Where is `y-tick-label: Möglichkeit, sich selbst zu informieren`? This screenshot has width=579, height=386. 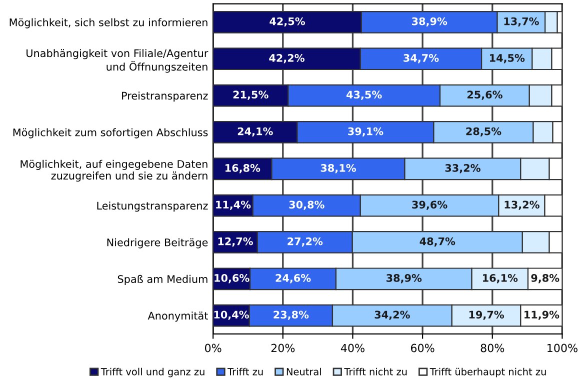
y-tick-label: Möglichkeit, sich selbst zu informieren is located at coordinates (109, 23).